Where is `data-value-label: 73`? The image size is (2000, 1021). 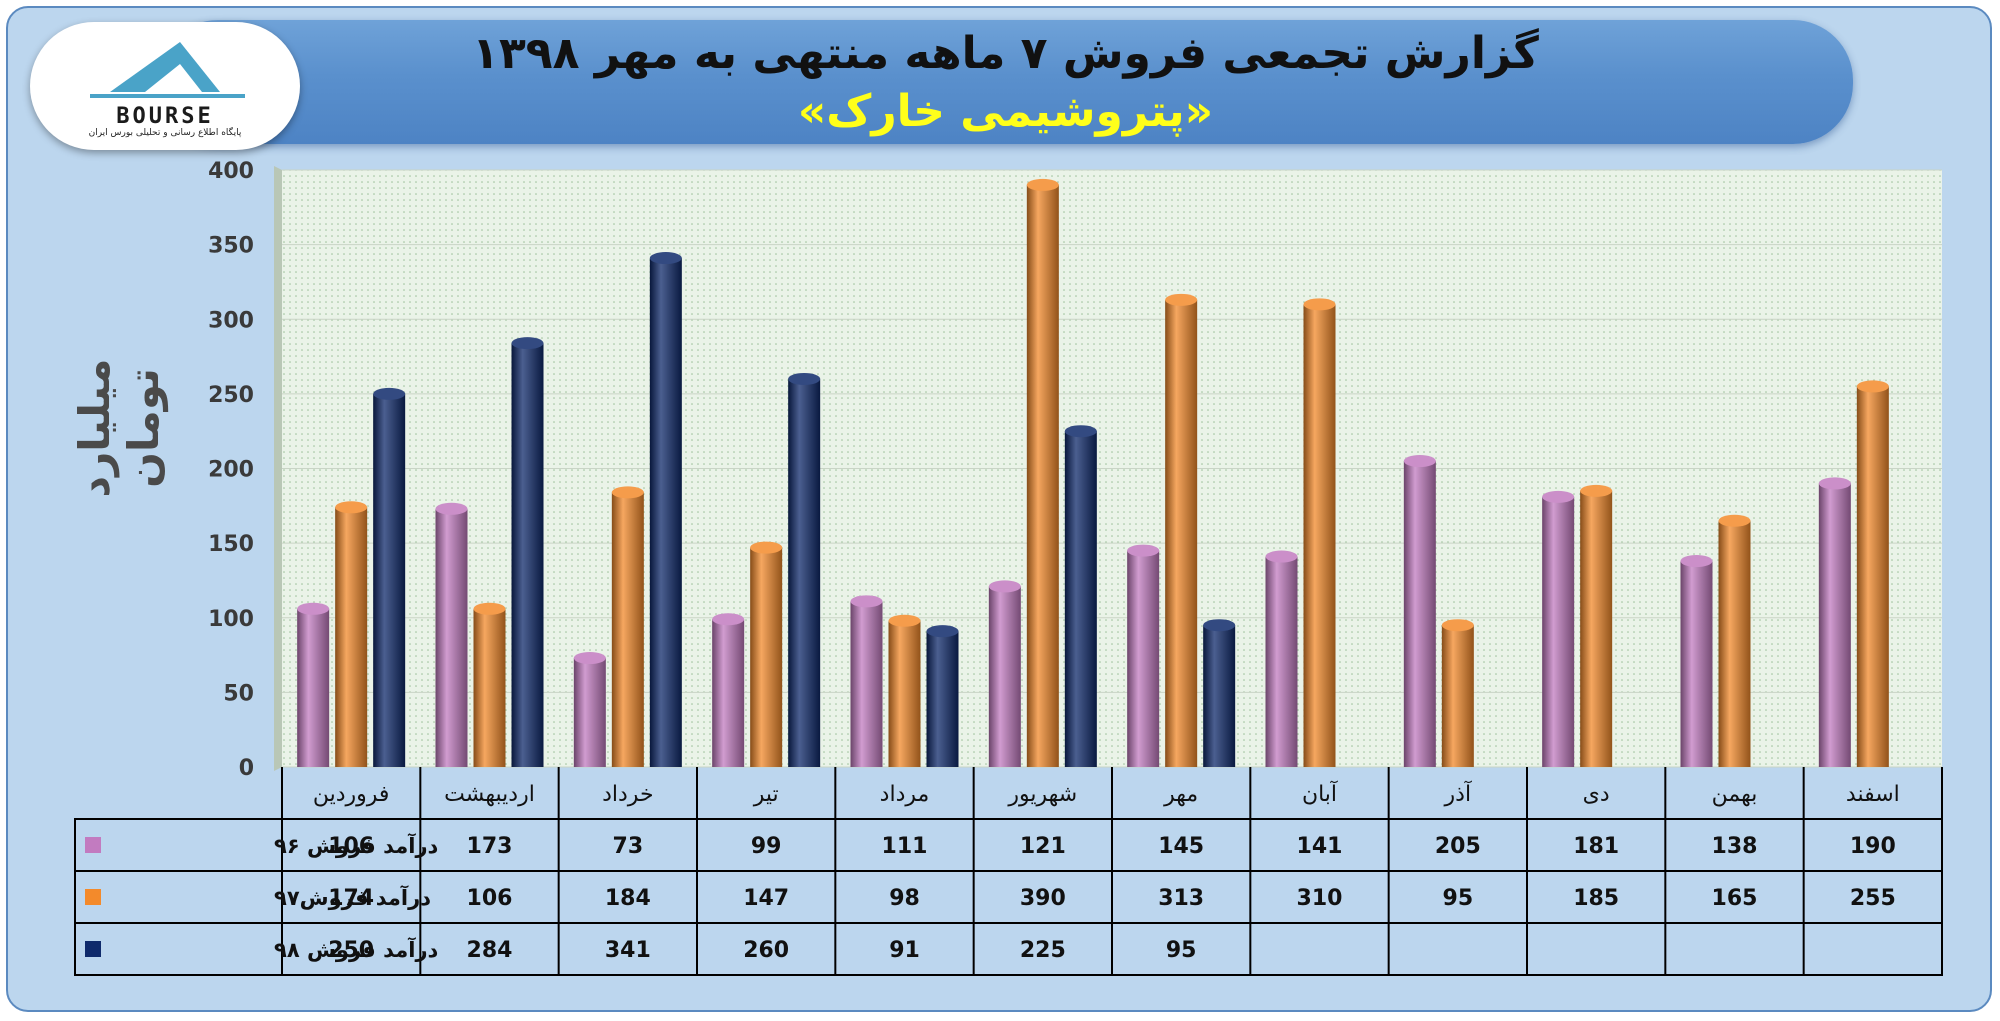 data-value-label: 73 is located at coordinates (628, 846).